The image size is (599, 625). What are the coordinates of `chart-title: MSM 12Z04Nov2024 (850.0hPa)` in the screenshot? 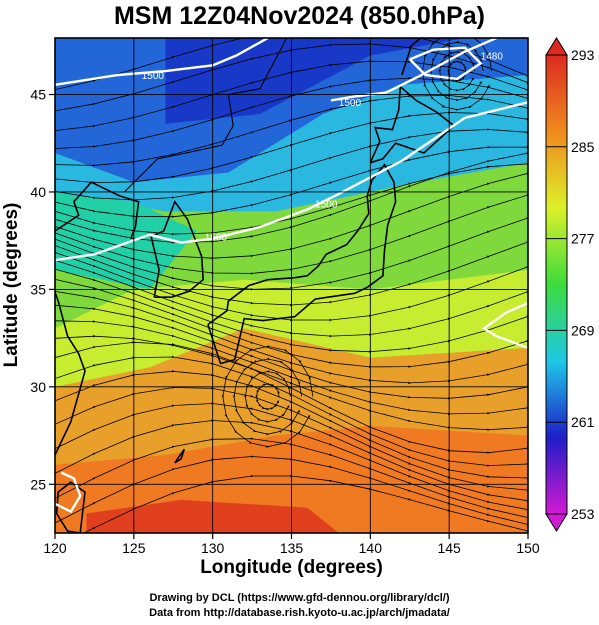 It's located at (299, 16).